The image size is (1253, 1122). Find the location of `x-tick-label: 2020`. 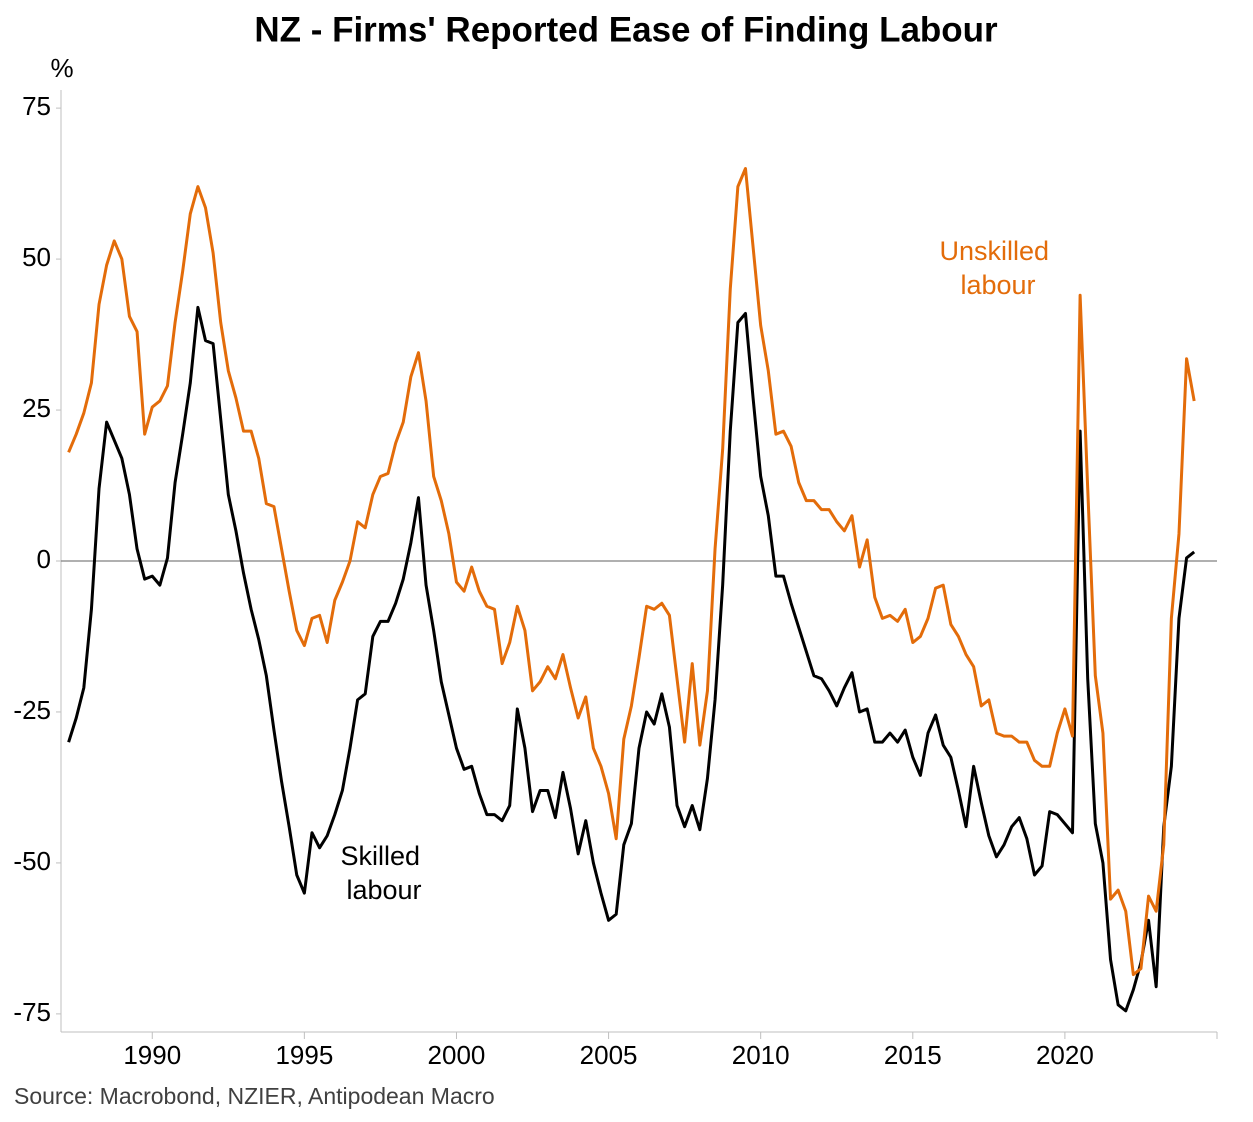

x-tick-label: 2020 is located at coordinates (1065, 1055).